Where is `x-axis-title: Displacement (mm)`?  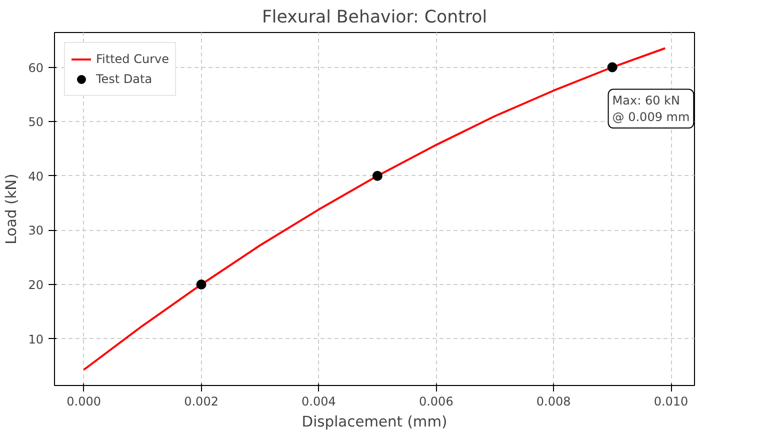
x-axis-title: Displacement (mm) is located at coordinates (375, 422).